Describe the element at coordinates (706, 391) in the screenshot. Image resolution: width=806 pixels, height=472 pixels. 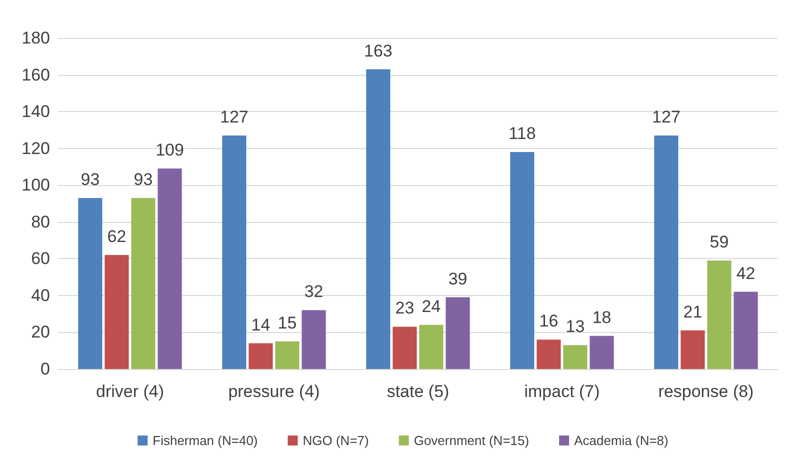
I see `x-tick-label: response (8)` at that location.